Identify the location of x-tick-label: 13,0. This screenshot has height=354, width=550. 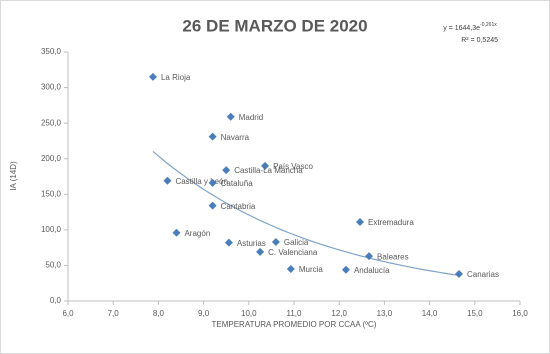
(385, 313).